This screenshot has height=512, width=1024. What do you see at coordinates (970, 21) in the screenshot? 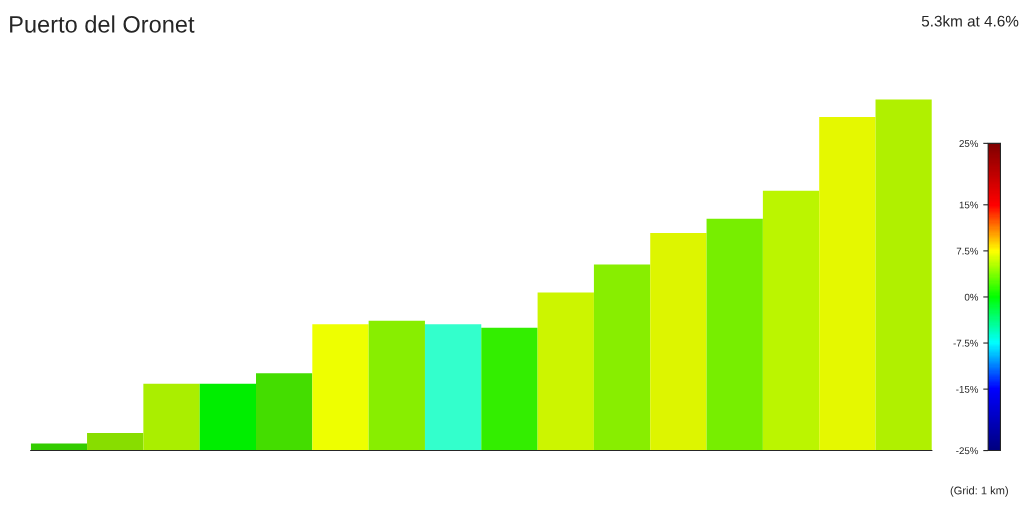
I see `text: 5.3km at 4.6%` at bounding box center [970, 21].